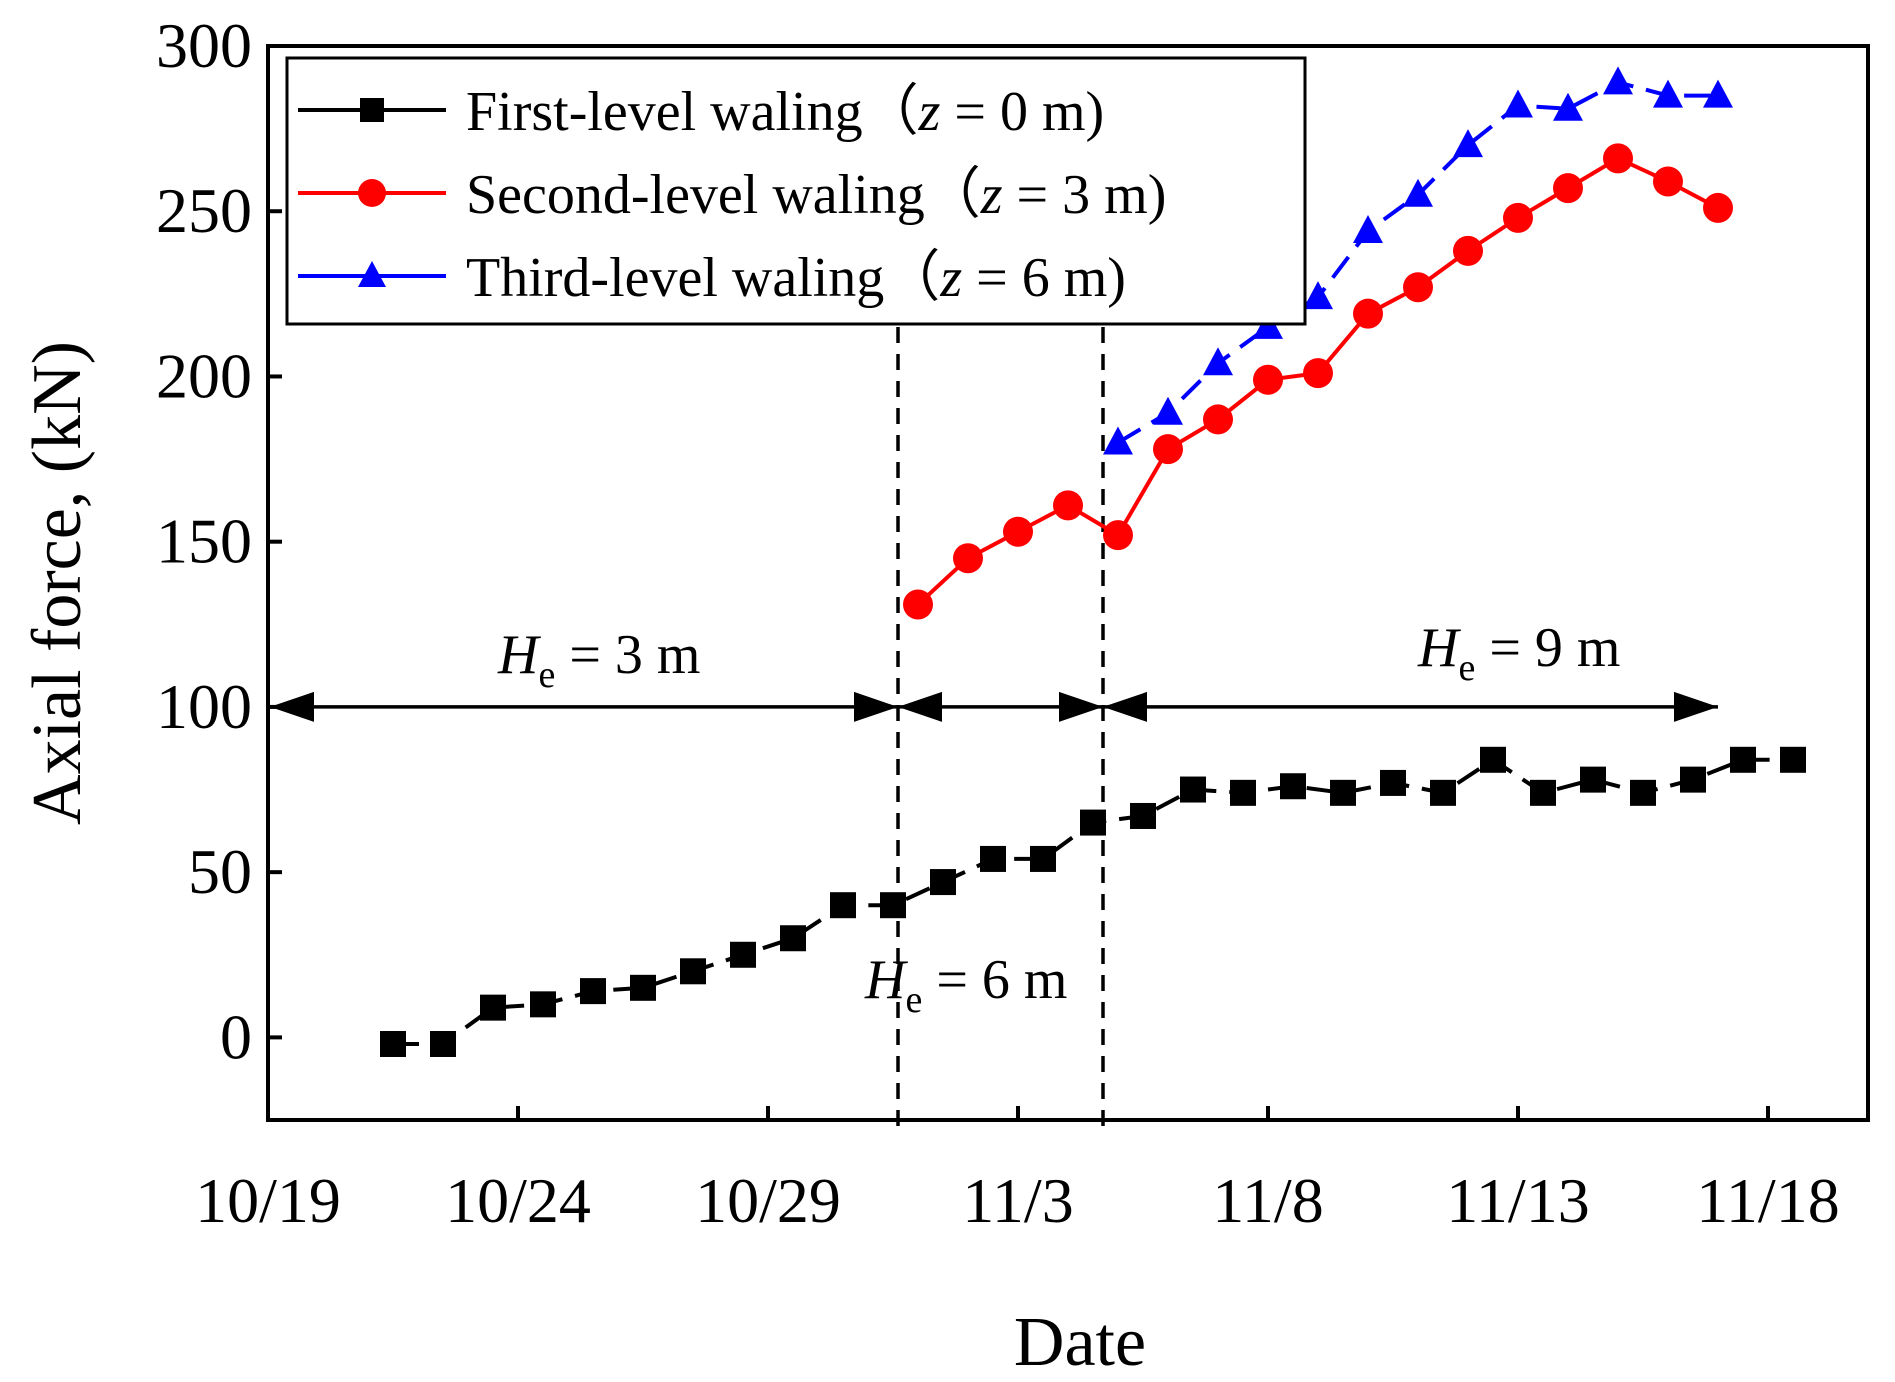 The image size is (1895, 1382). Describe the element at coordinates (1081, 706) in the screenshot. I see `arrowhead-stage2-end` at that location.